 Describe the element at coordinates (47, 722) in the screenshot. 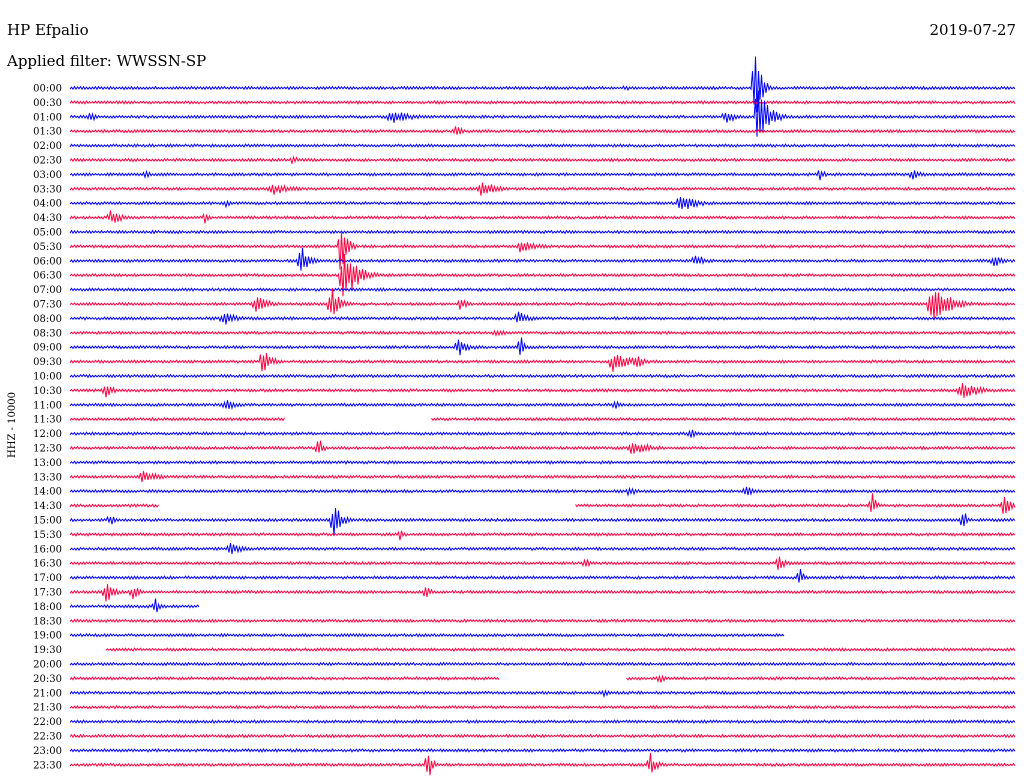

I see `time-tick-label: 22:00` at that location.